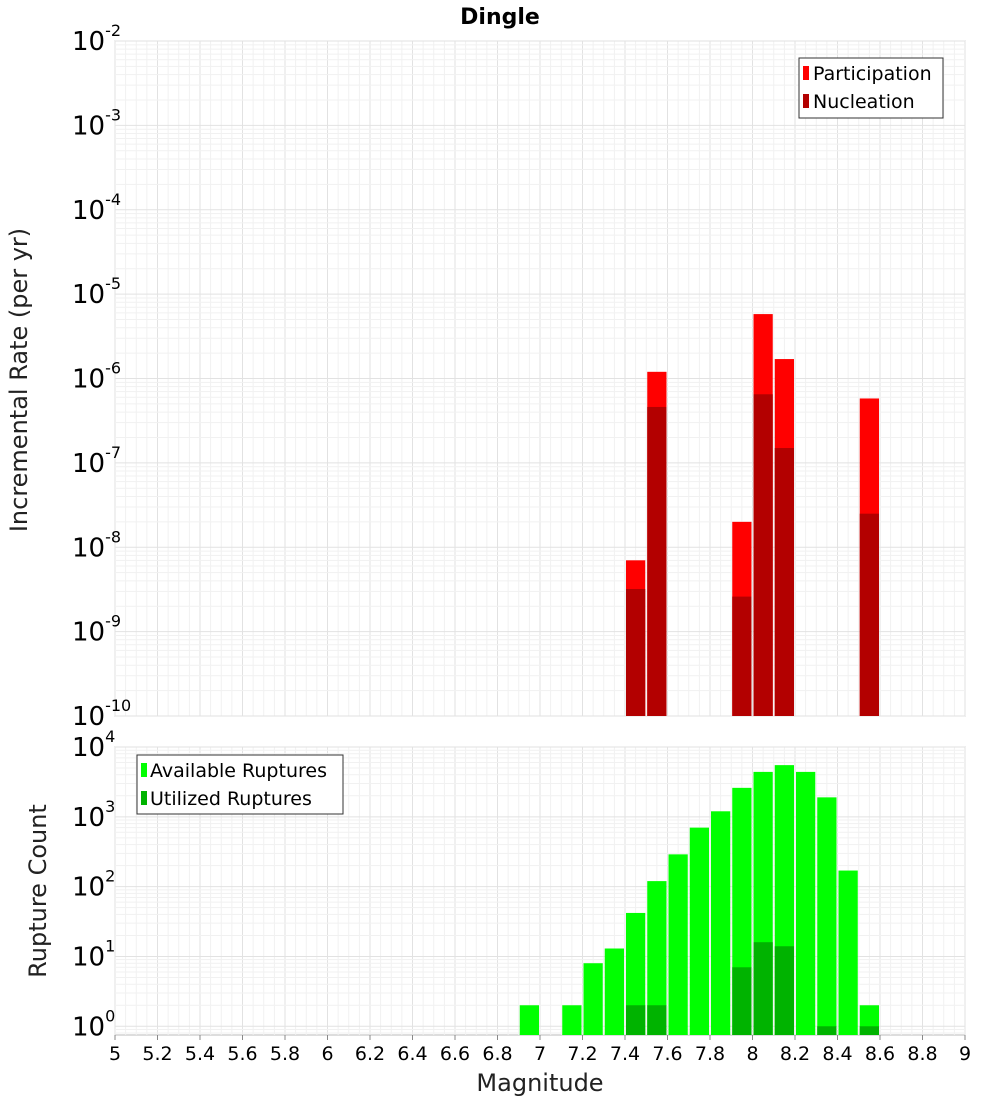 The image size is (1000, 1100). I want to click on x-tick-label: 5.2, so click(157, 1054).